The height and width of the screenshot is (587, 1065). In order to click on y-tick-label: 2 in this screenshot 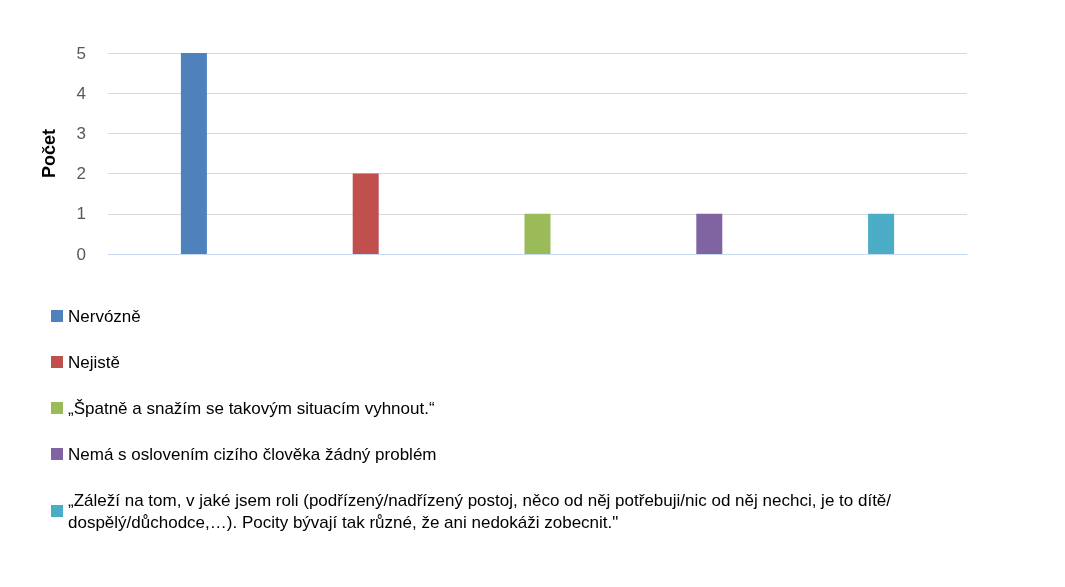, I will do `click(81, 174)`.